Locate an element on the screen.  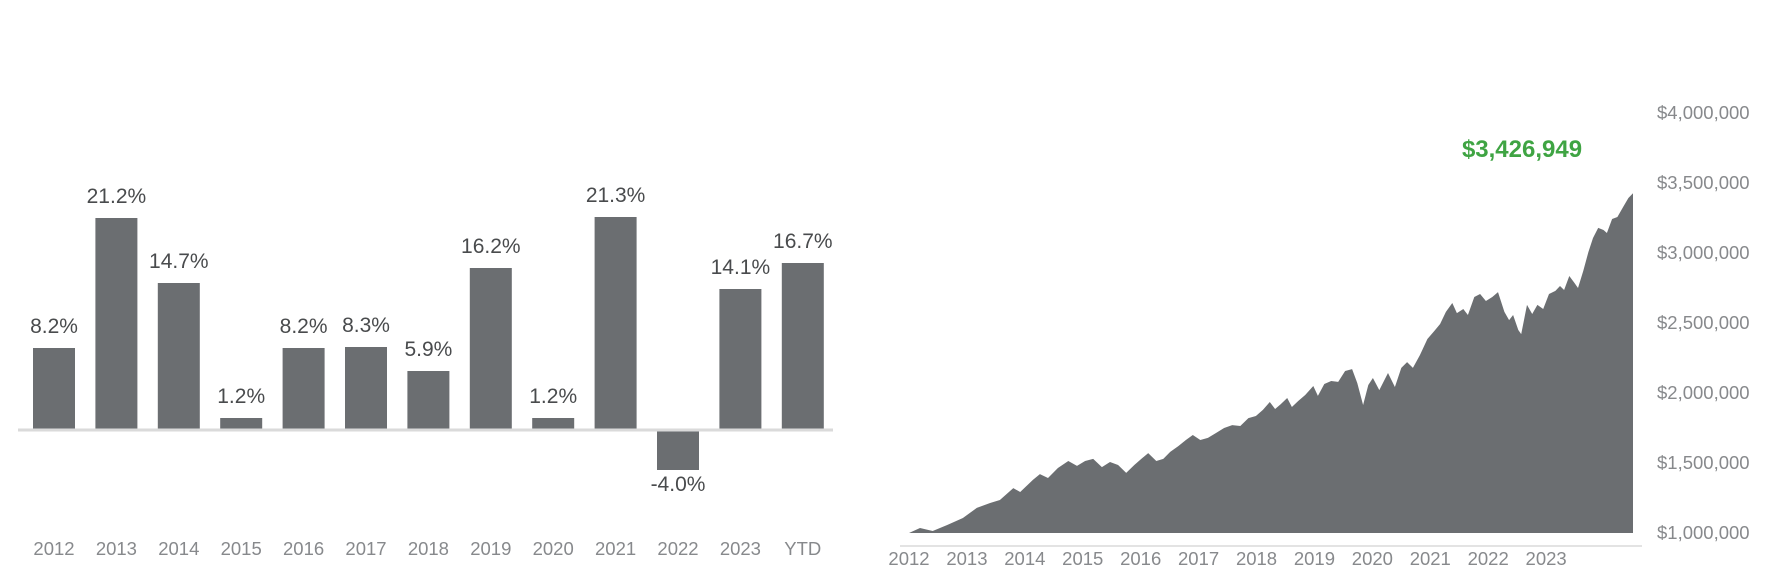
bar-2020 is located at coordinates (553, 424).